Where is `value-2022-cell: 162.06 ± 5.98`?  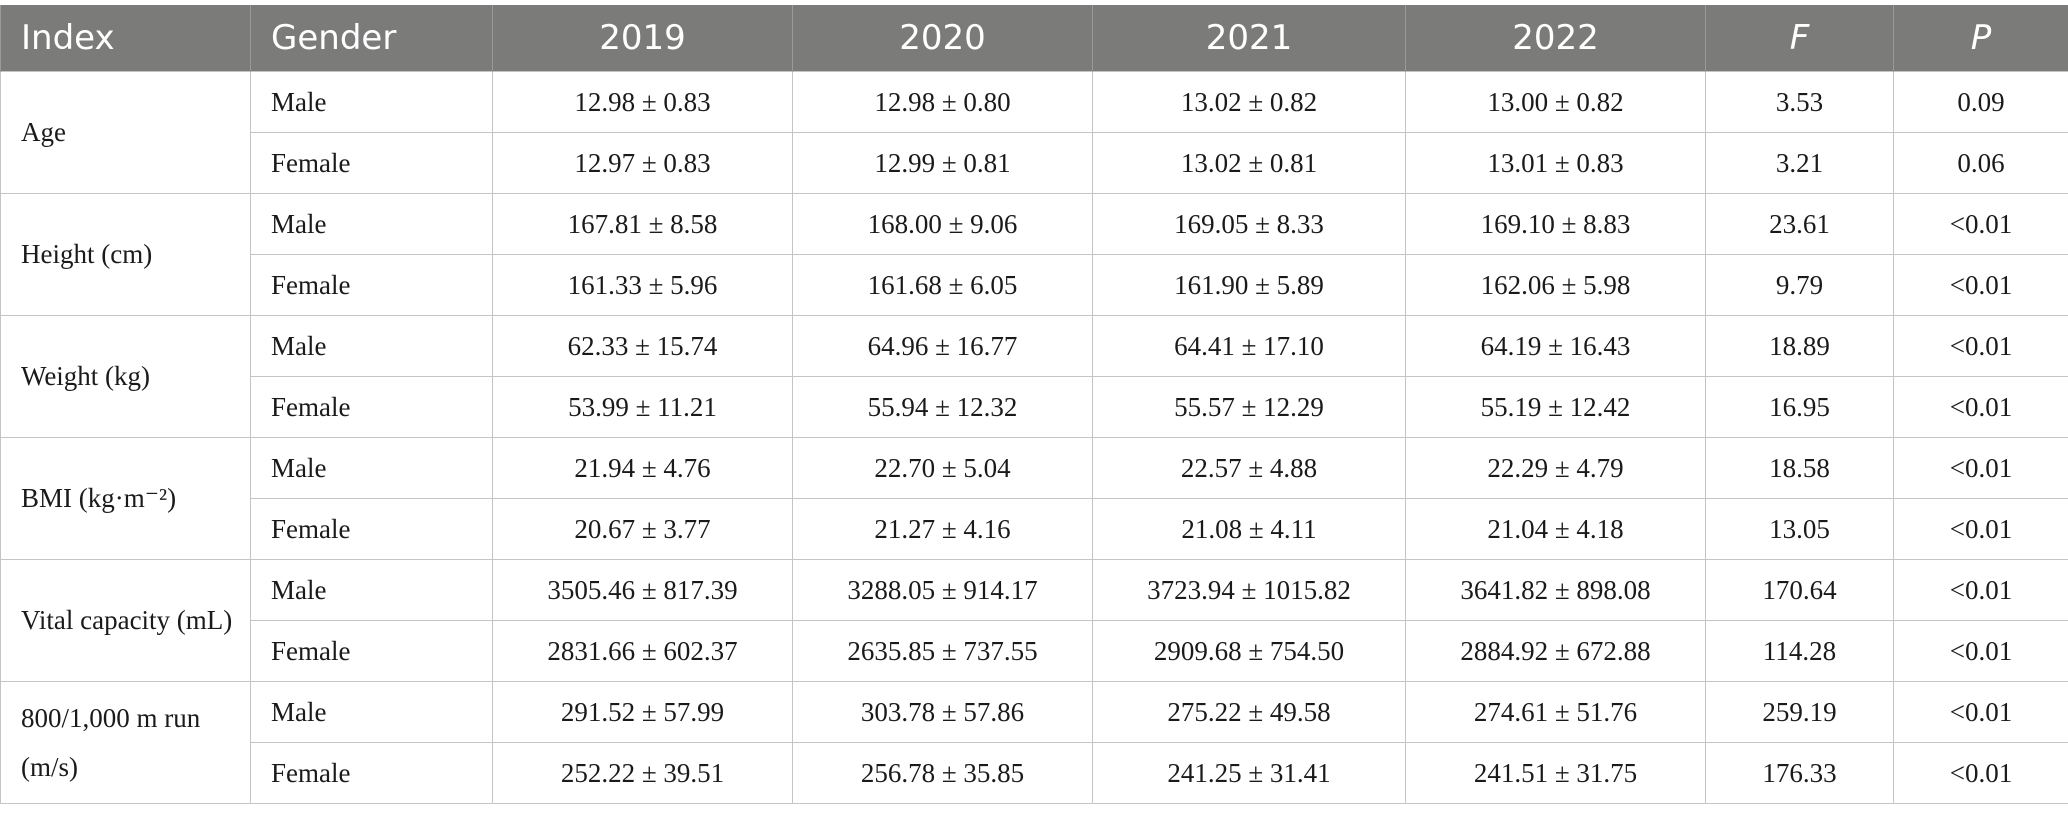 value-2022-cell: 162.06 ± 5.98 is located at coordinates (1555, 285).